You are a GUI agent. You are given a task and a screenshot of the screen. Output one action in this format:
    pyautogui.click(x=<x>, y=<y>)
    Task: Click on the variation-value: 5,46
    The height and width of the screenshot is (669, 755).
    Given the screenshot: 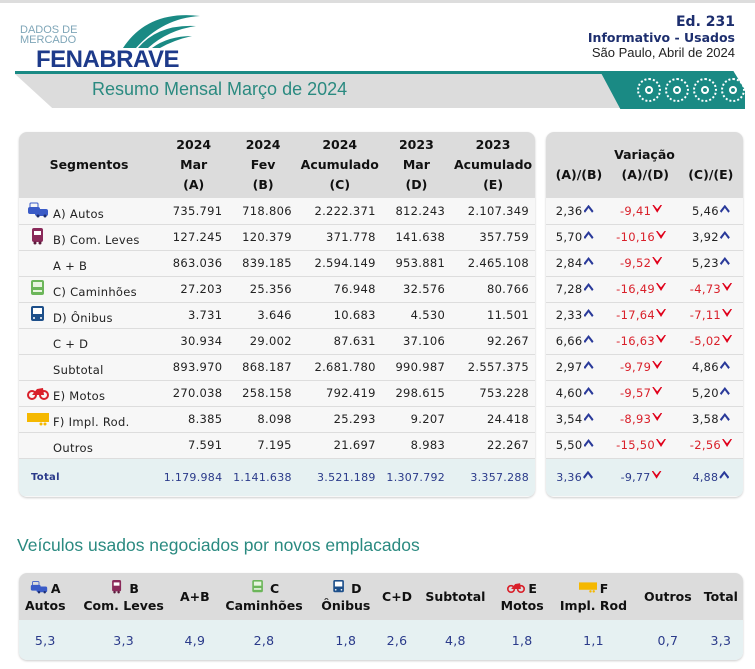 What is the action you would take?
    pyautogui.click(x=705, y=210)
    